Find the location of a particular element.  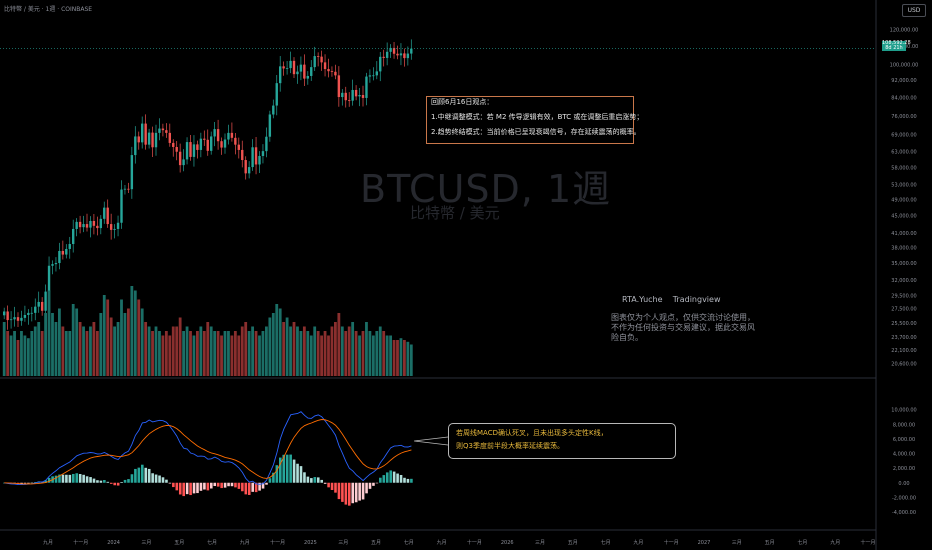

macd-callout: 若周线MACD确认死叉，且未出现多头定性K线， 则Q3季度前半段大概率延续震荡。 is located at coordinates (562, 441).